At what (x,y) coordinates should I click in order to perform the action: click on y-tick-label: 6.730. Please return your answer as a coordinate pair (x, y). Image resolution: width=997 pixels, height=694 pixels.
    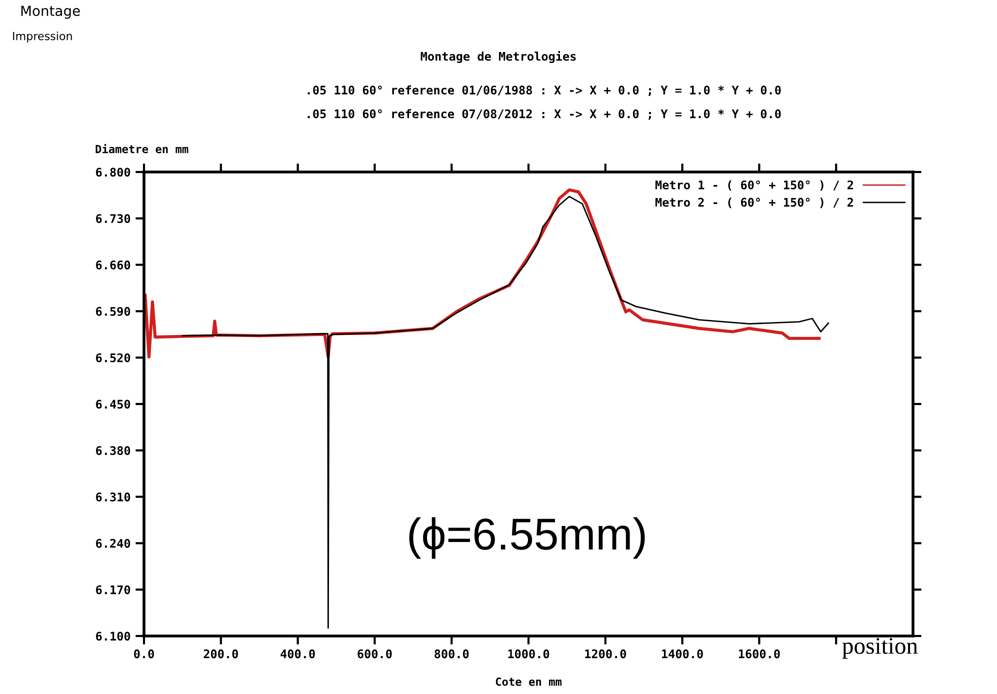
    Looking at the image, I should click on (113, 219).